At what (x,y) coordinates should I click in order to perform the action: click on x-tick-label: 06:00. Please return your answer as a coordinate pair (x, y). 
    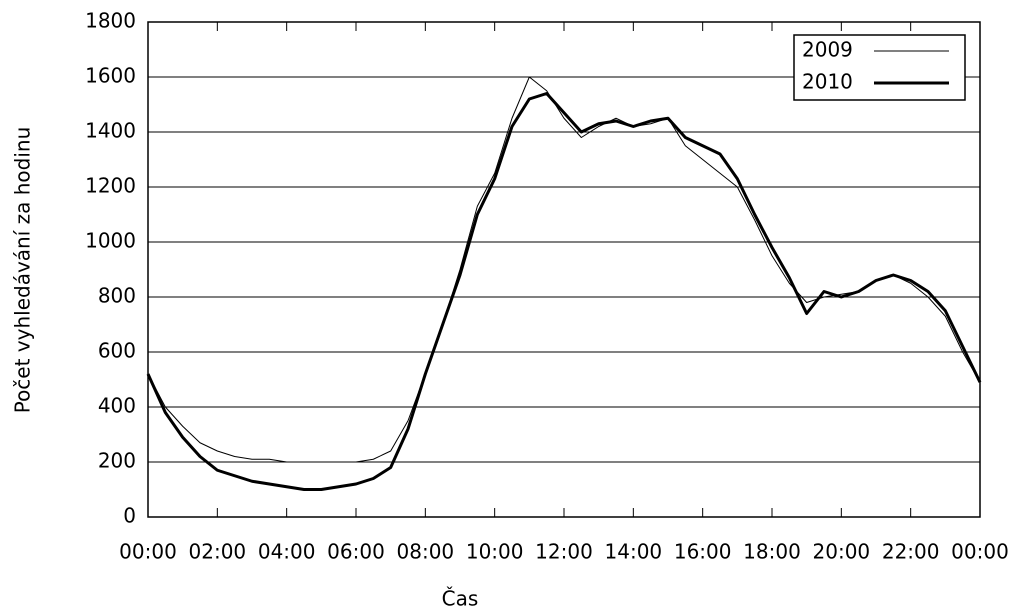
    Looking at the image, I should click on (356, 552).